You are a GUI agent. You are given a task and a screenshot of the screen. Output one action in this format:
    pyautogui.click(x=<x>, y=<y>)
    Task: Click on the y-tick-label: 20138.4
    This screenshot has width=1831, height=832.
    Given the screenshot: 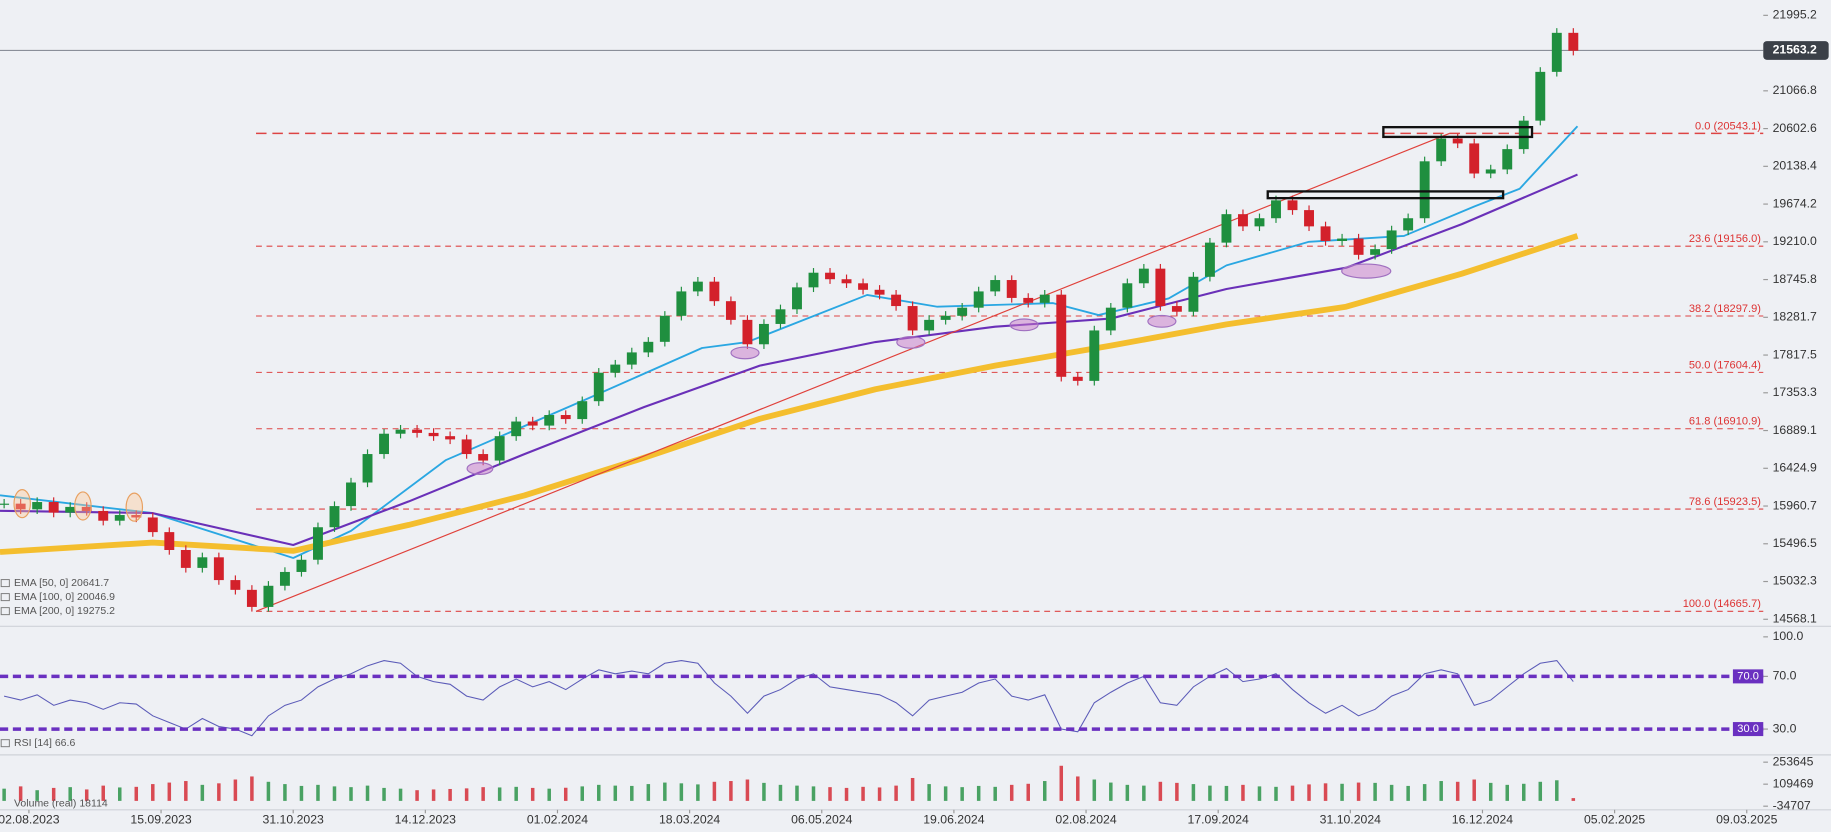 What is the action you would take?
    pyautogui.click(x=1795, y=166)
    